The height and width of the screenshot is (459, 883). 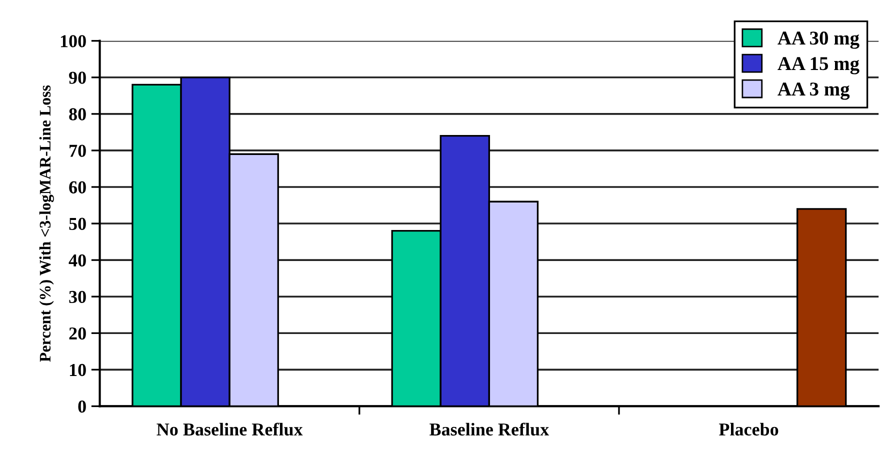 I want to click on y-tick-label: 60, so click(x=77, y=187).